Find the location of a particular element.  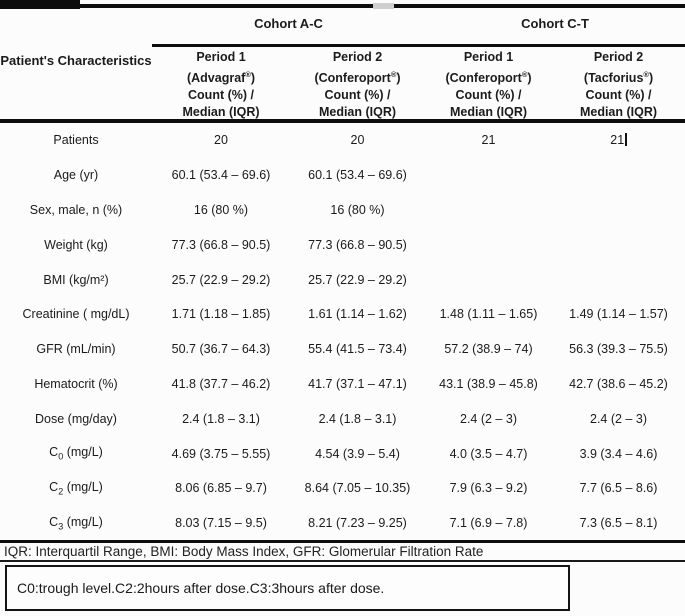

row-label: C2 (mg/L) is located at coordinates (76, 488).